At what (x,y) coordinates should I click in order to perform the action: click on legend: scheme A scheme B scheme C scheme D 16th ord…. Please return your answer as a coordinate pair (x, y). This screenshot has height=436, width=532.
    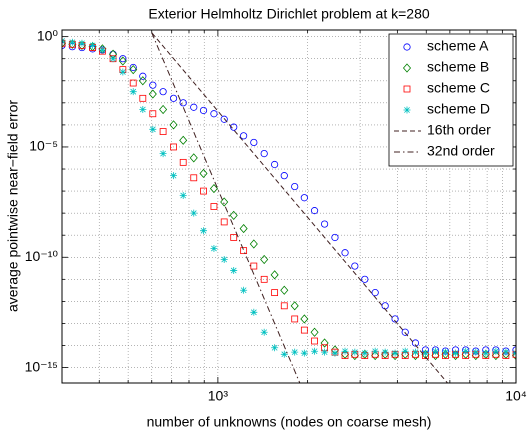
    Looking at the image, I should click on (451, 100).